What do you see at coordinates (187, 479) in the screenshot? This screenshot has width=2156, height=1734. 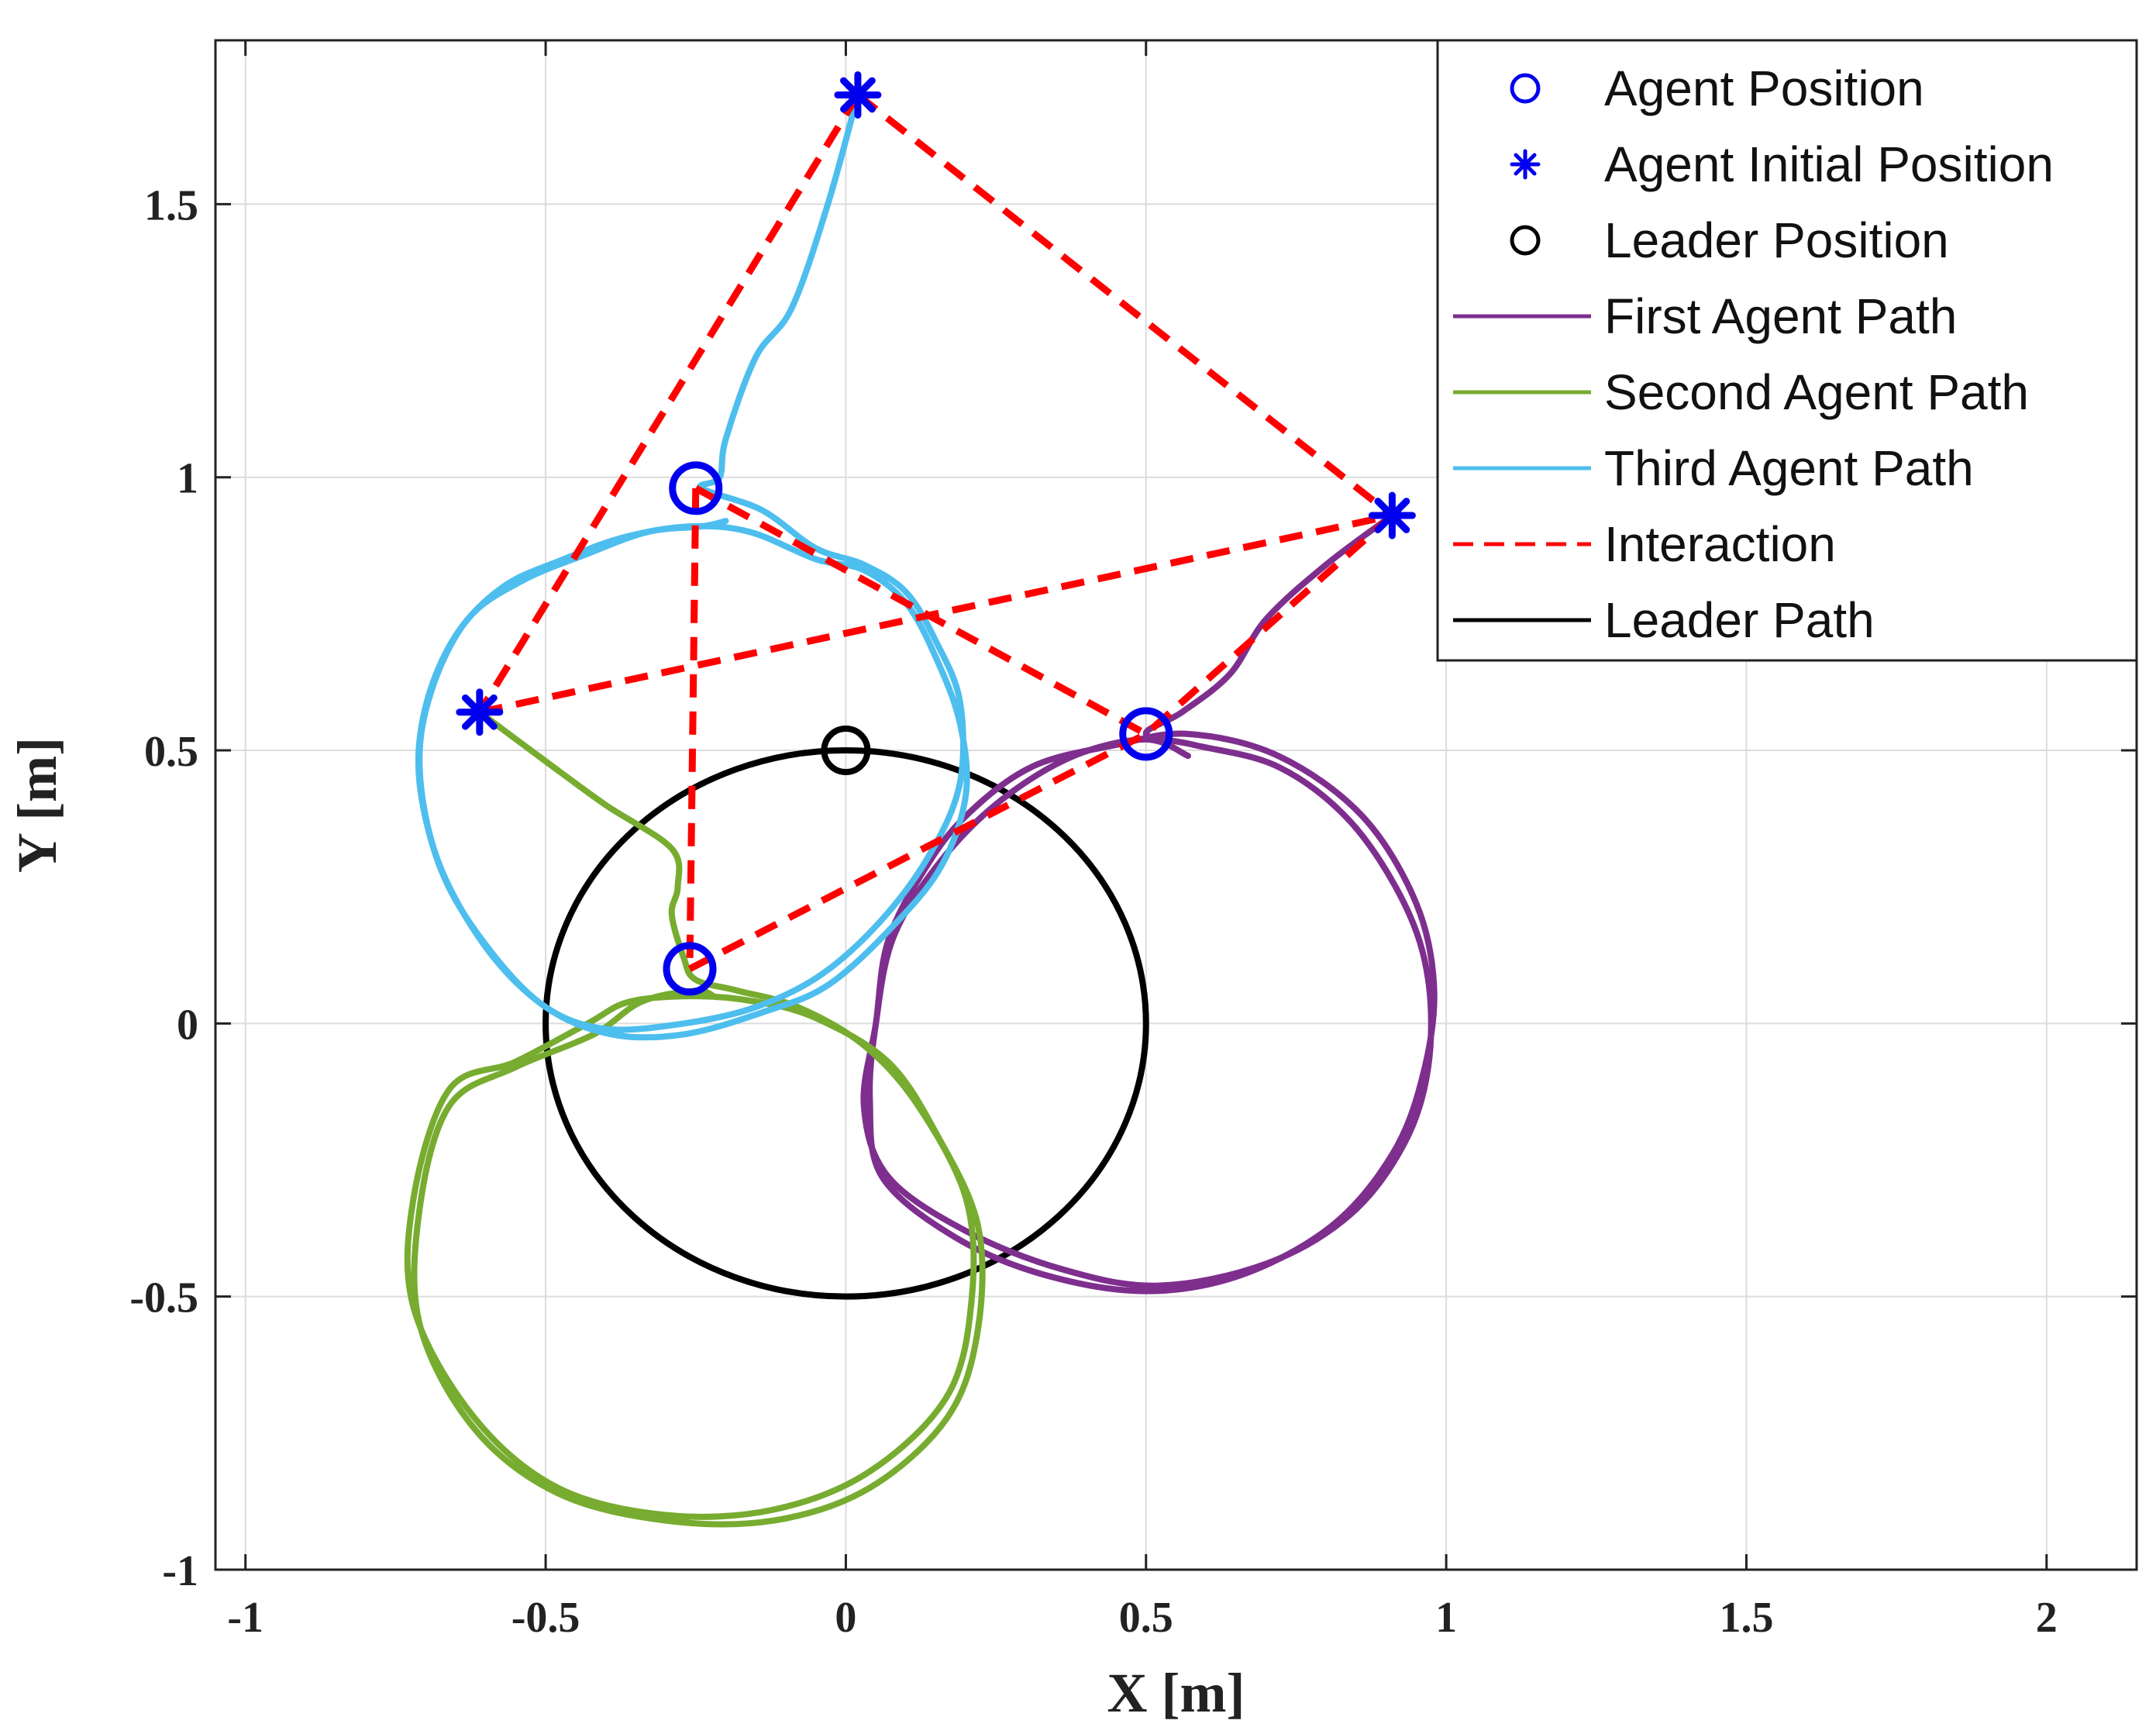 I see `y-tick-label: 1` at bounding box center [187, 479].